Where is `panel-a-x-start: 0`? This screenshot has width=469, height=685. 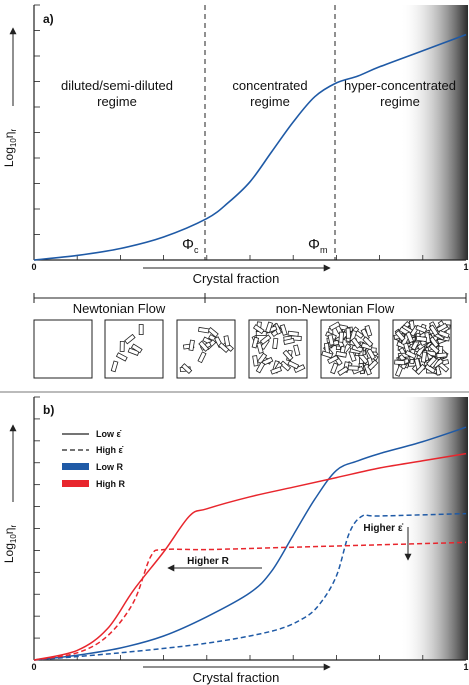
panel-a-x-start: 0 is located at coordinates (33, 267).